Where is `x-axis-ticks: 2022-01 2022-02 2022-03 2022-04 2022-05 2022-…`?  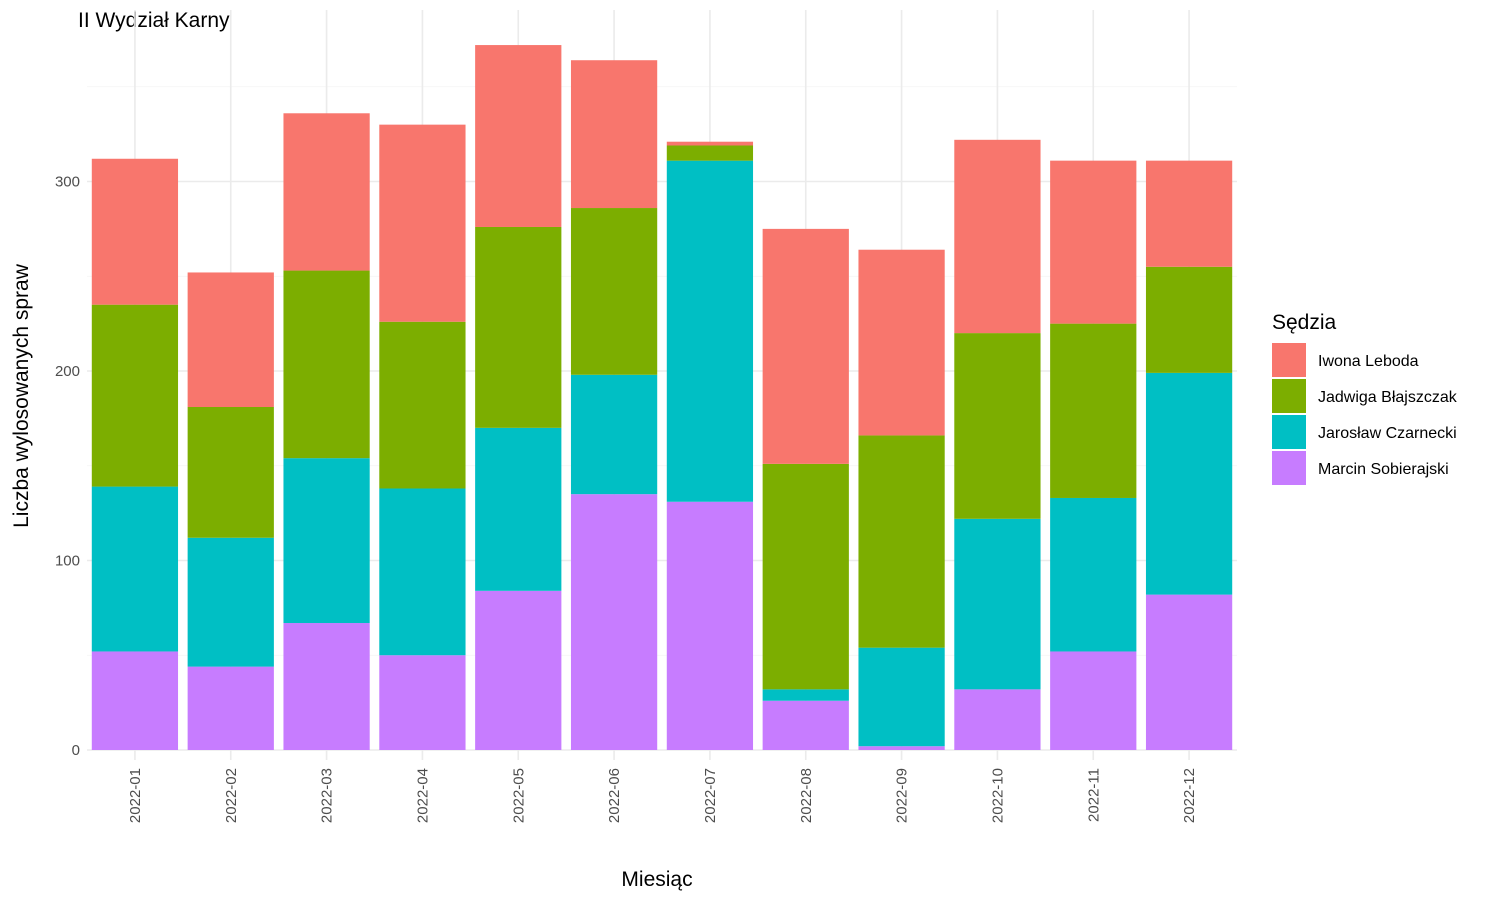
x-axis-ticks: 2022-01 2022-02 2022-03 2022-04 2022-05 2022-… is located at coordinates (662, 795).